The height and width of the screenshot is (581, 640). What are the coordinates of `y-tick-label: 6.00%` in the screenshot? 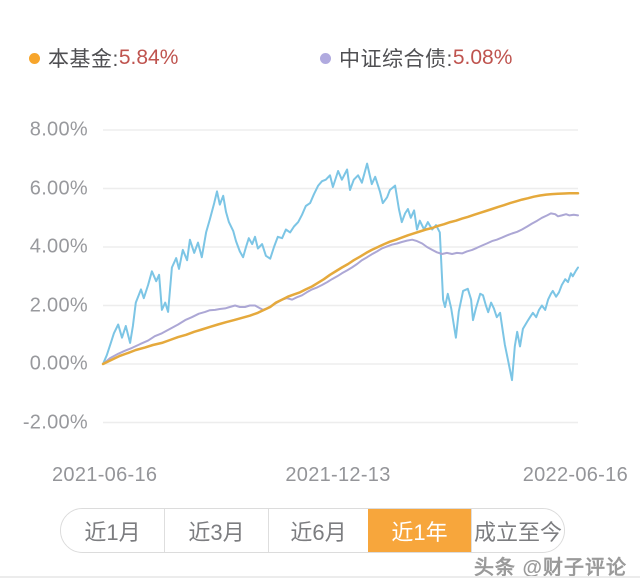 It's located at (58, 188).